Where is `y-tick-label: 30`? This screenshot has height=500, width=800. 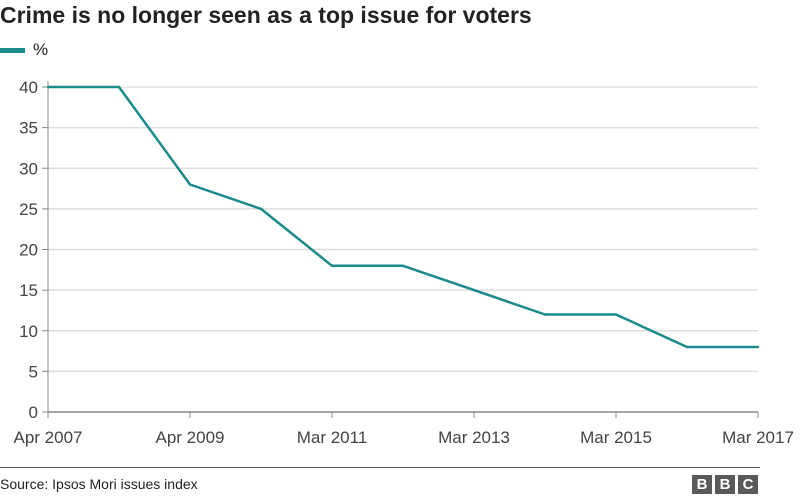 y-tick-label: 30 is located at coordinates (28, 168).